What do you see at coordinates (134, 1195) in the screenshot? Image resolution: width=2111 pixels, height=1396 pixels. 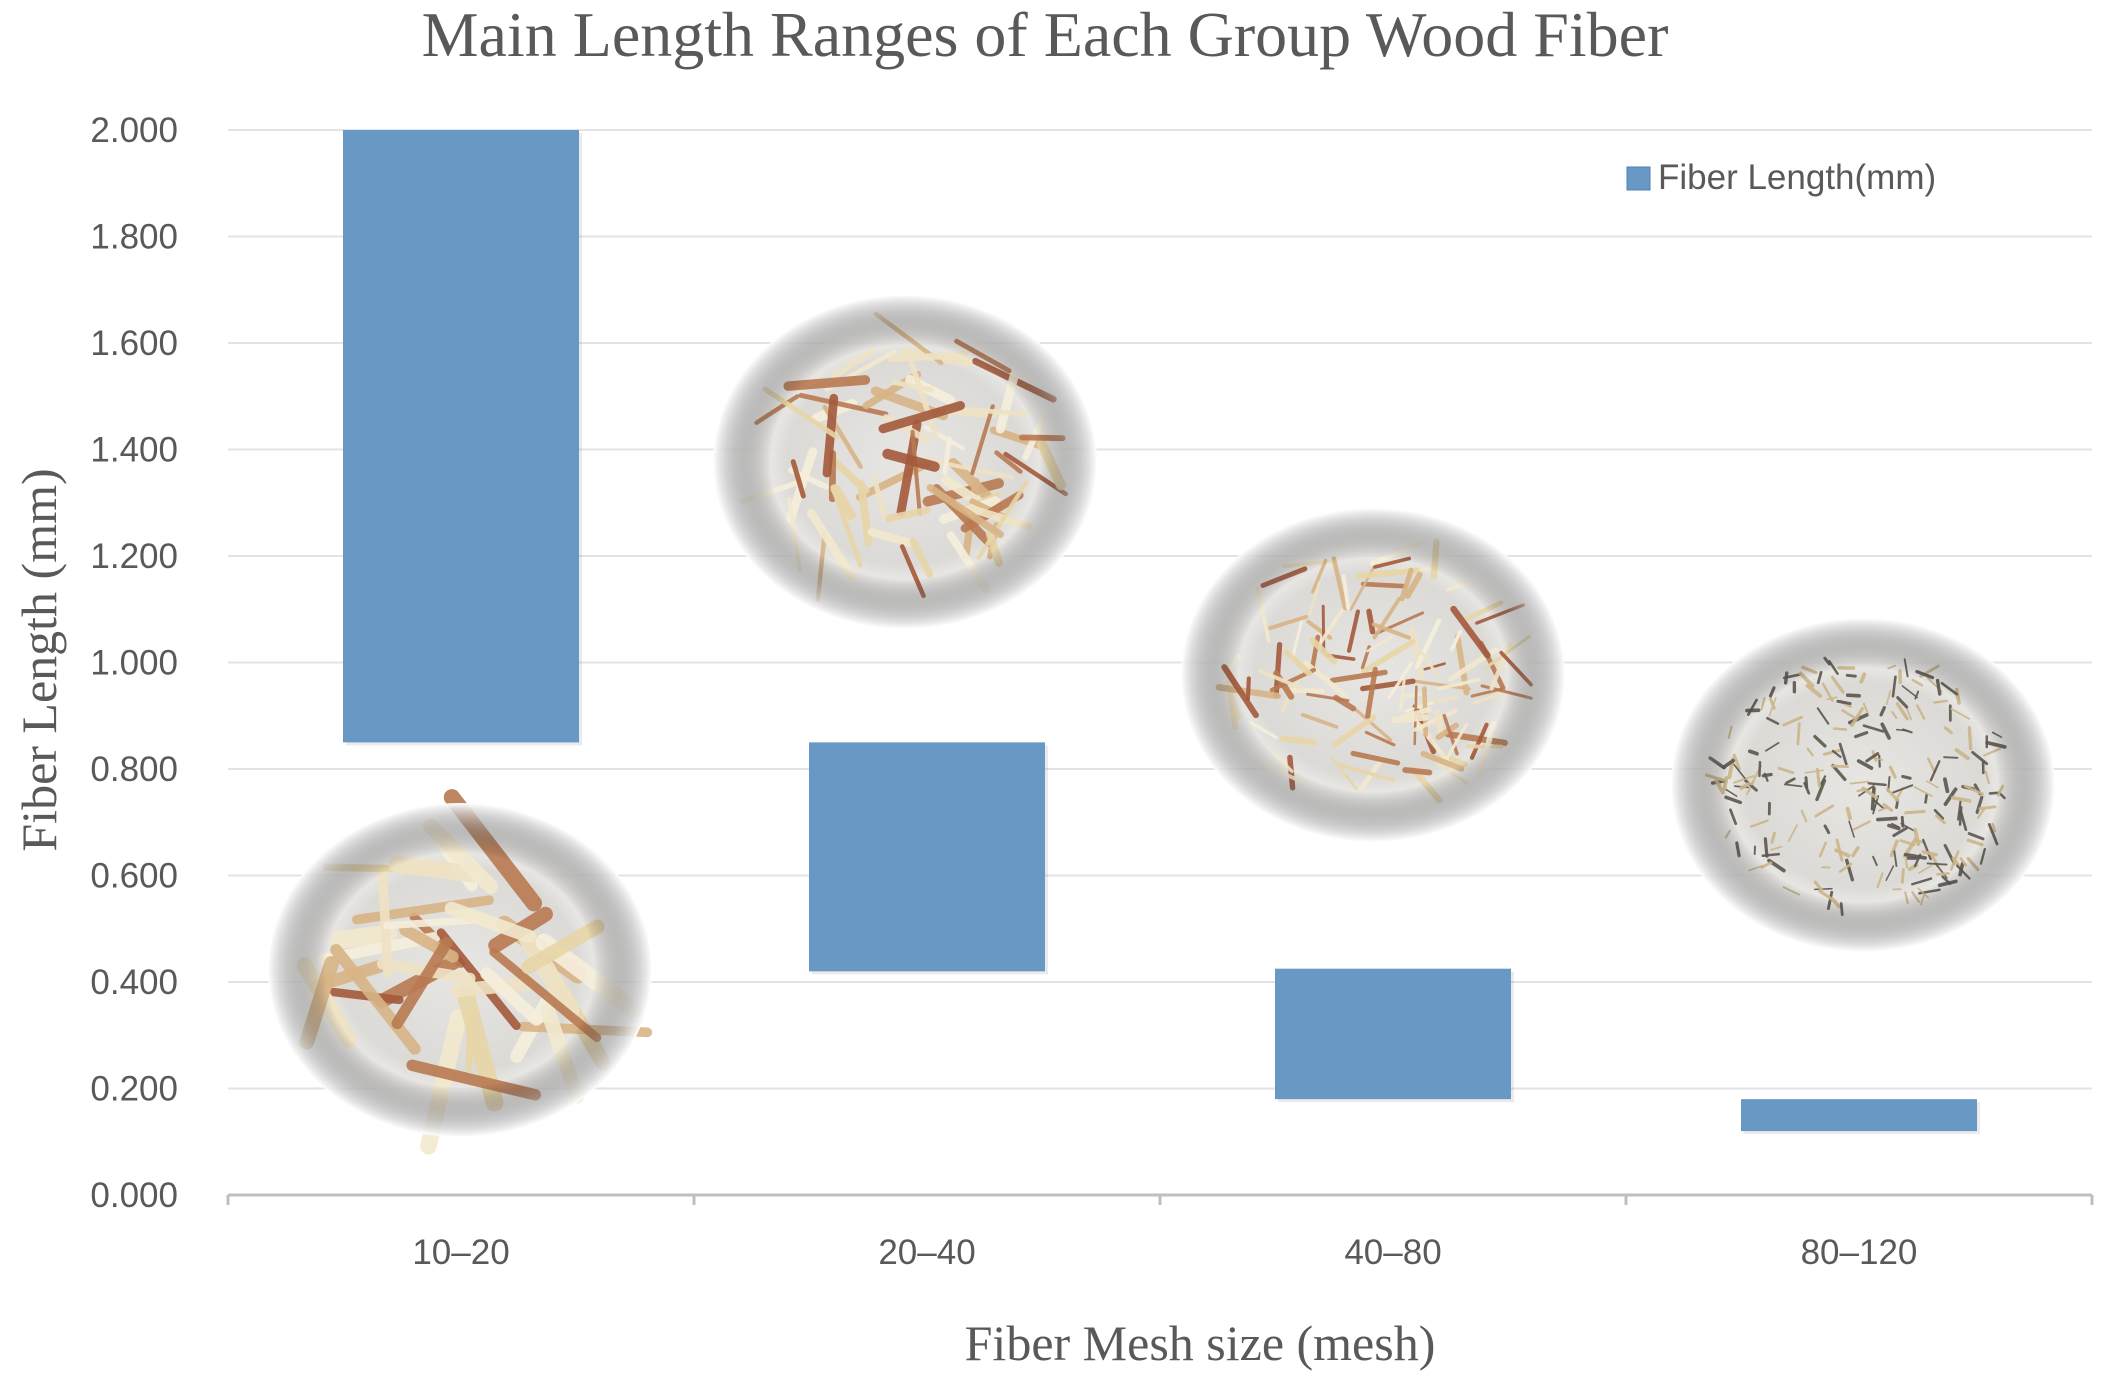 I see `y-tick-label: 0.000` at bounding box center [134, 1195].